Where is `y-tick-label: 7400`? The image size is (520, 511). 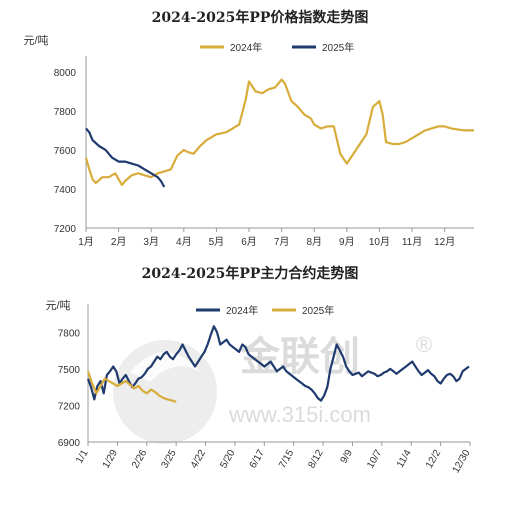
y-tick-label: 7400 is located at coordinates (65, 190).